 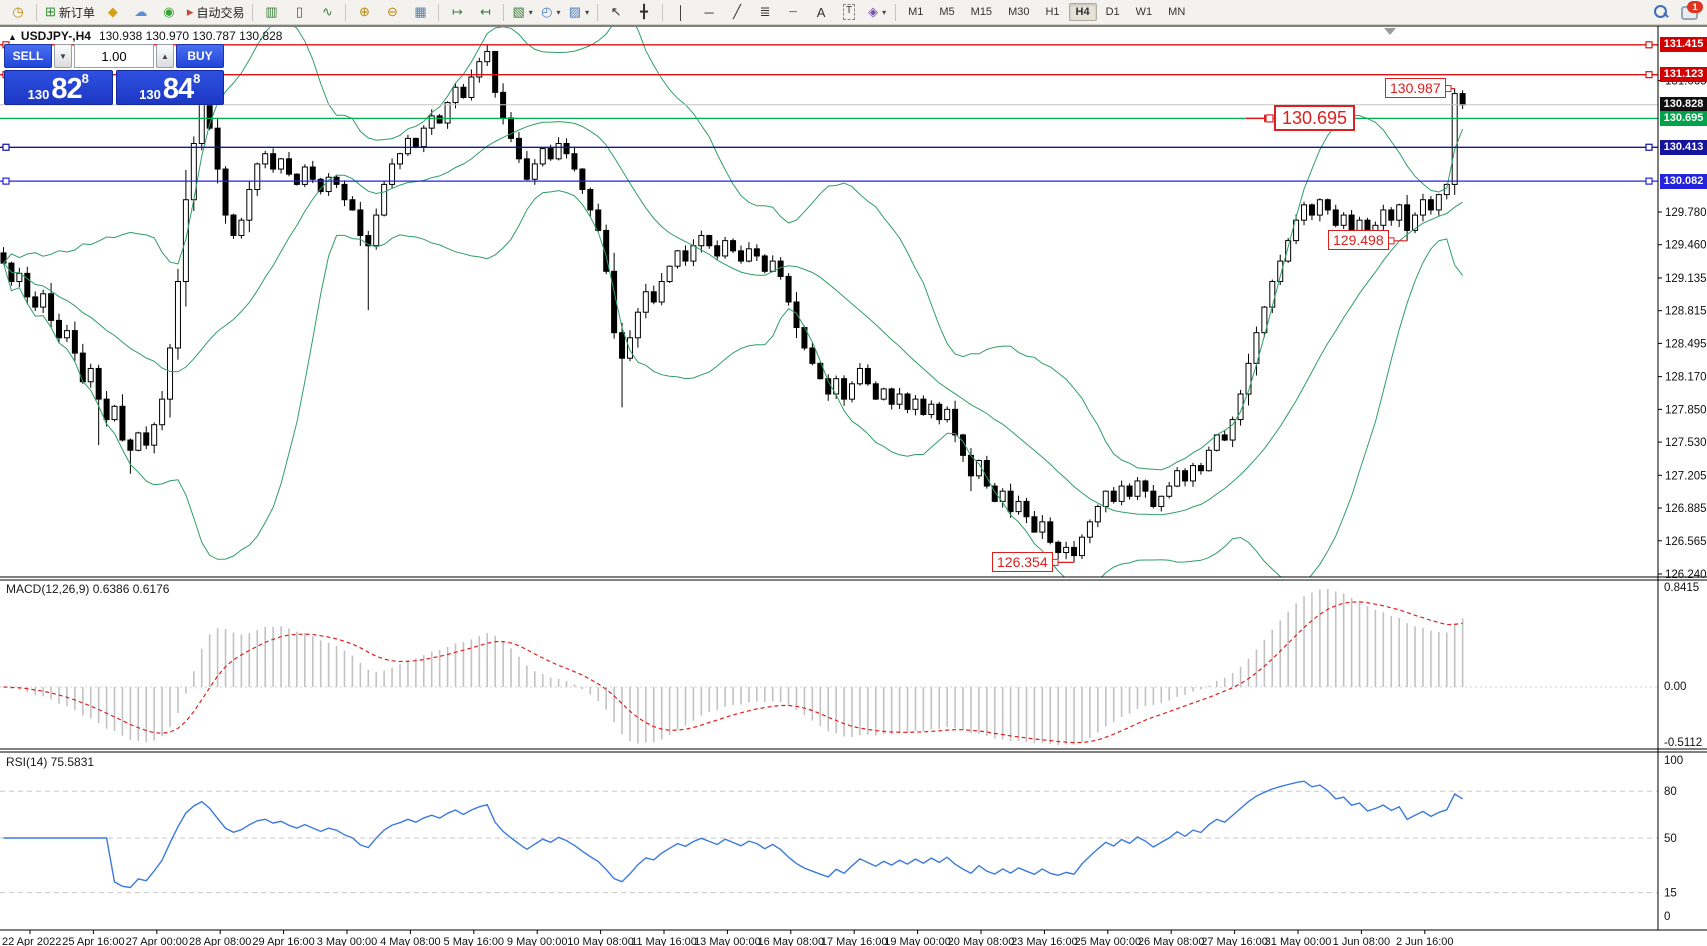 What do you see at coordinates (113, 12) in the screenshot?
I see `mql-editor-icon: ◆` at bounding box center [113, 12].